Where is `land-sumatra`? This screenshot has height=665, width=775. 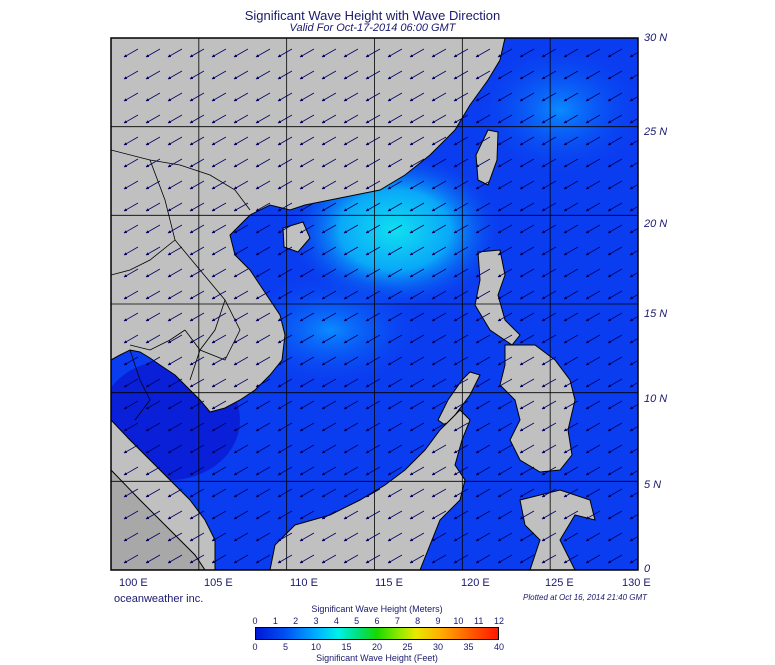
land-sumatra is located at coordinates (158, 519).